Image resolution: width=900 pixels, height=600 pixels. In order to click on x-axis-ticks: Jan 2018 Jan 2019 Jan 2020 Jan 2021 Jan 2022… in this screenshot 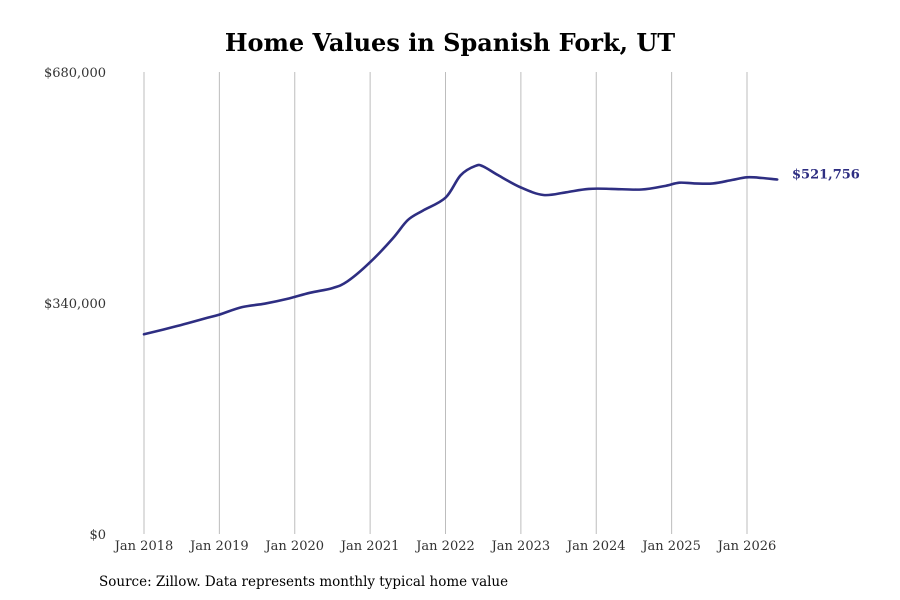, I will do `click(445, 546)`.